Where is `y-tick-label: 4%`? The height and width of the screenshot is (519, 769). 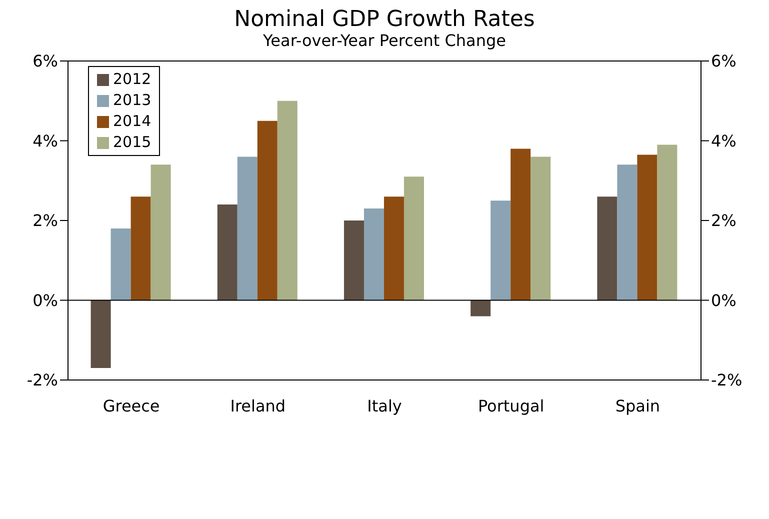 y-tick-label: 4% is located at coordinates (45, 140).